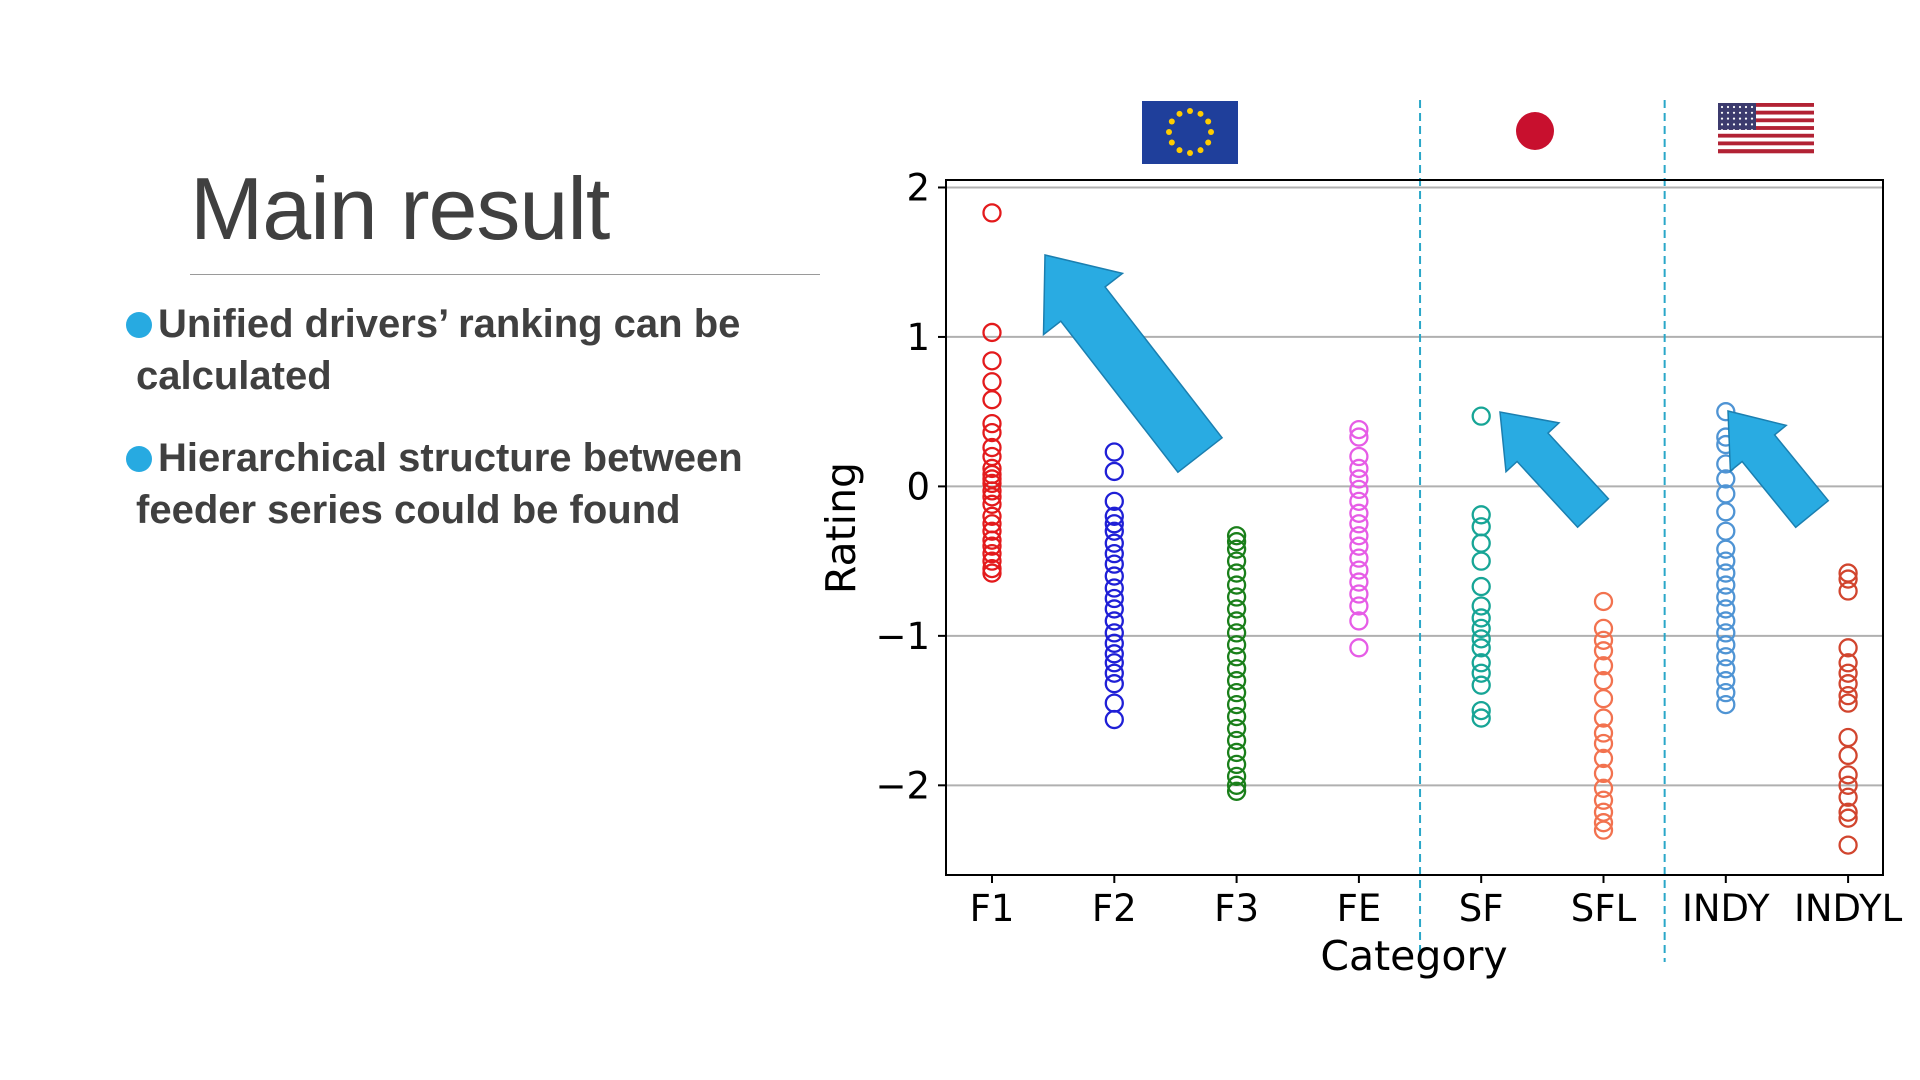 The height and width of the screenshot is (1080, 1920). What do you see at coordinates (1114, 908) in the screenshot?
I see `x-tick-label: F2` at bounding box center [1114, 908].